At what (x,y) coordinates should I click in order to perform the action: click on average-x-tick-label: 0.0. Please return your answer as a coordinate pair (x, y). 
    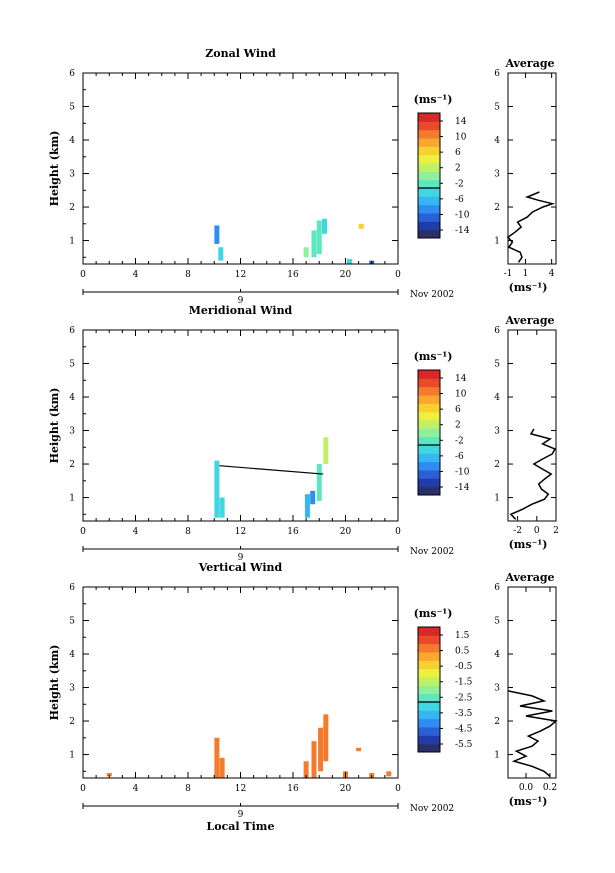
    Looking at the image, I should click on (526, 788).